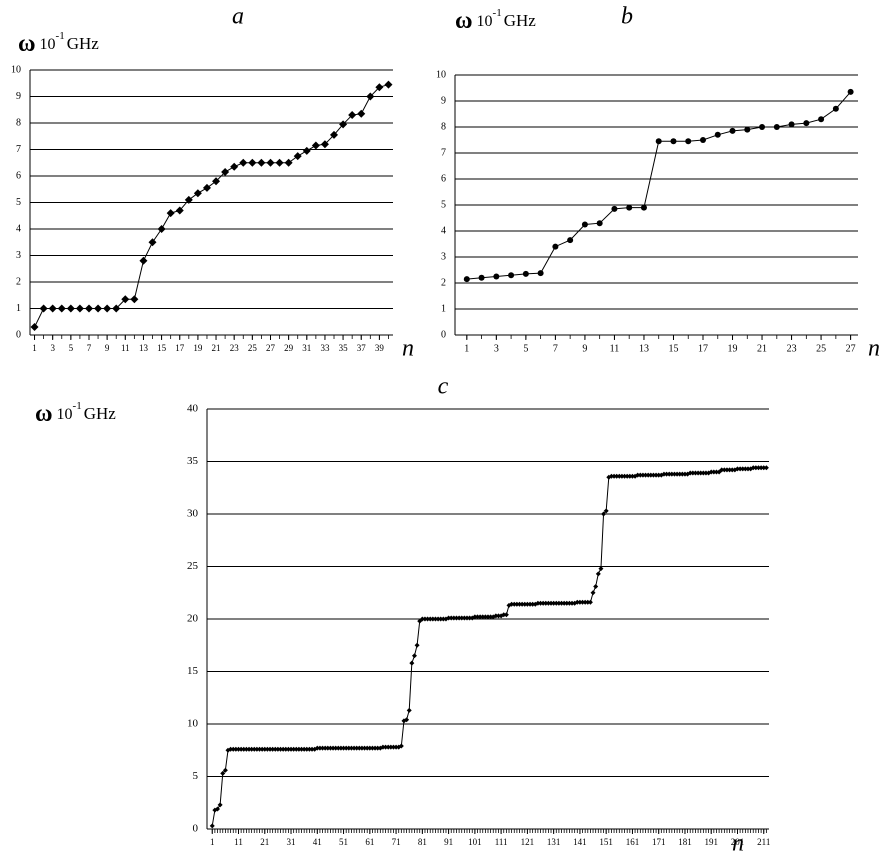 This screenshot has width=884, height=855. I want to click on y-tick-label: 3, so click(18, 255).